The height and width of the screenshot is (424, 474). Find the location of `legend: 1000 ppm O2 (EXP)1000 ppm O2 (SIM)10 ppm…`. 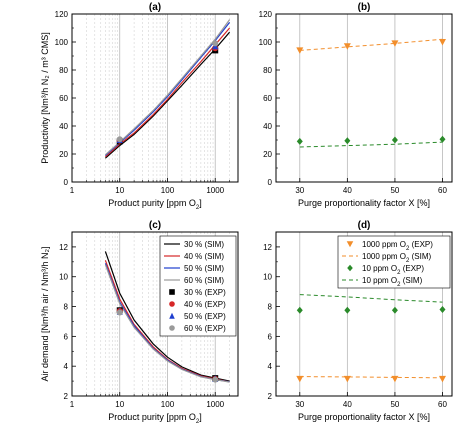

legend: 1000 ppm O2 (EXP)1000 ppm O2 (SIM)10 ppm… is located at coordinates (394, 262).